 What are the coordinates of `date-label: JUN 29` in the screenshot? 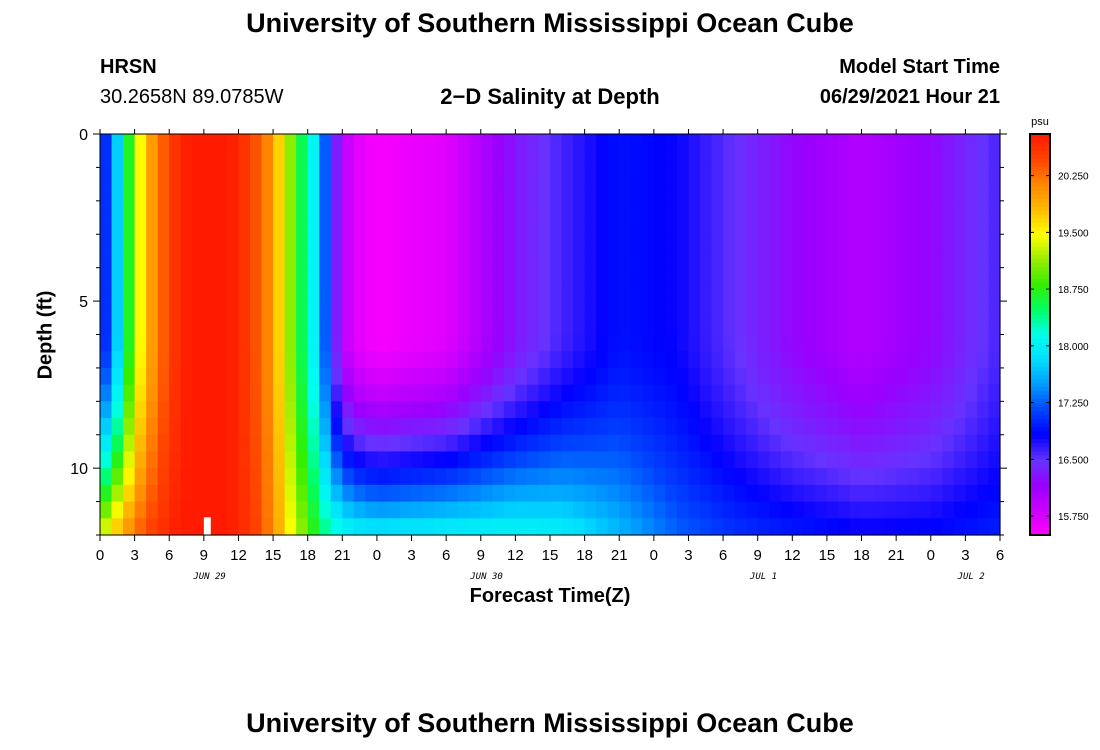 It's located at (209, 577).